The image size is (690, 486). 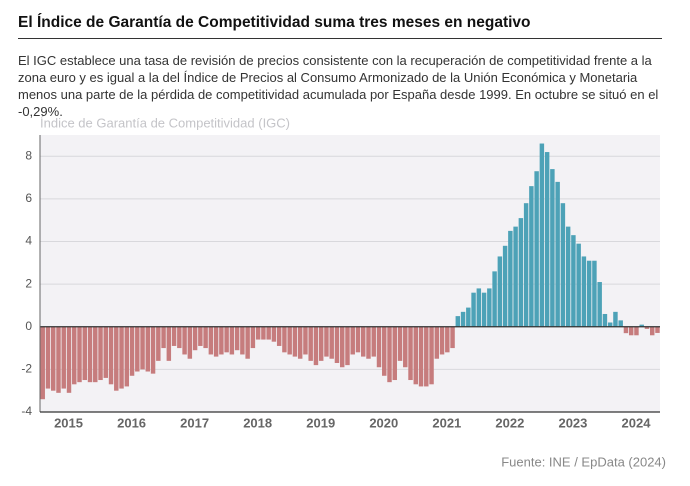 I want to click on x-tick-label: 2022, so click(x=509, y=422).